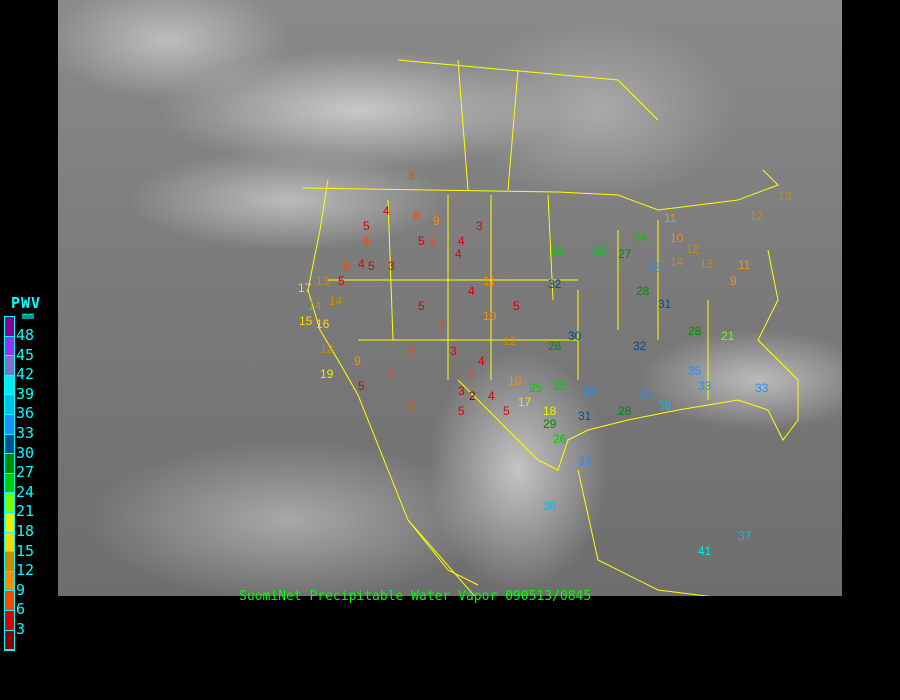  Describe the element at coordinates (640, 346) in the screenshot. I see `station-pwv-value: 32` at that location.